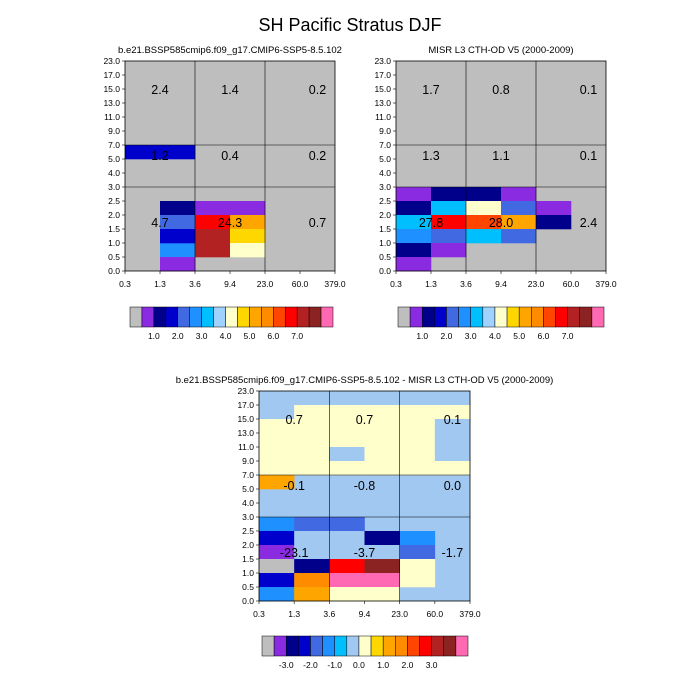  I want to click on x-tick-label: 1.3, so click(160, 284).